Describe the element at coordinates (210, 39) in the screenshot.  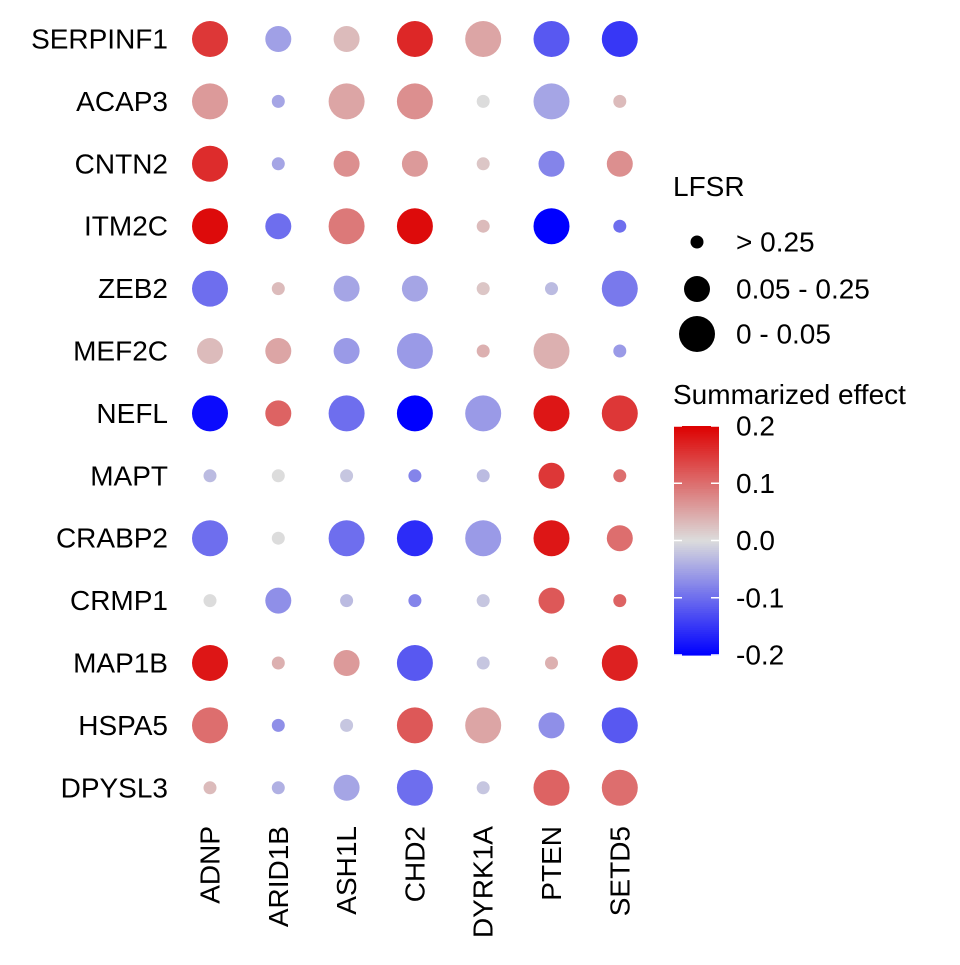
I see `dot-serpinf1-adnp` at that location.